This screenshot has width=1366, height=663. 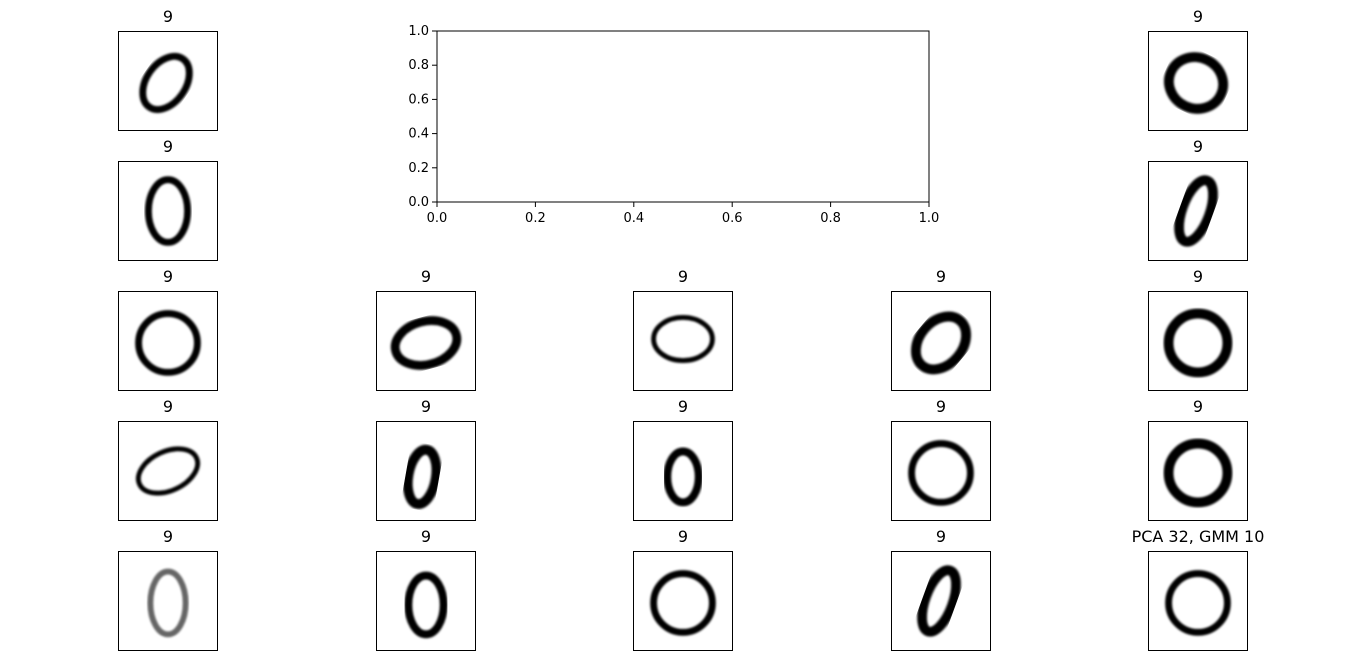 What do you see at coordinates (633, 218) in the screenshot?
I see `x-tick-label: 0.4` at bounding box center [633, 218].